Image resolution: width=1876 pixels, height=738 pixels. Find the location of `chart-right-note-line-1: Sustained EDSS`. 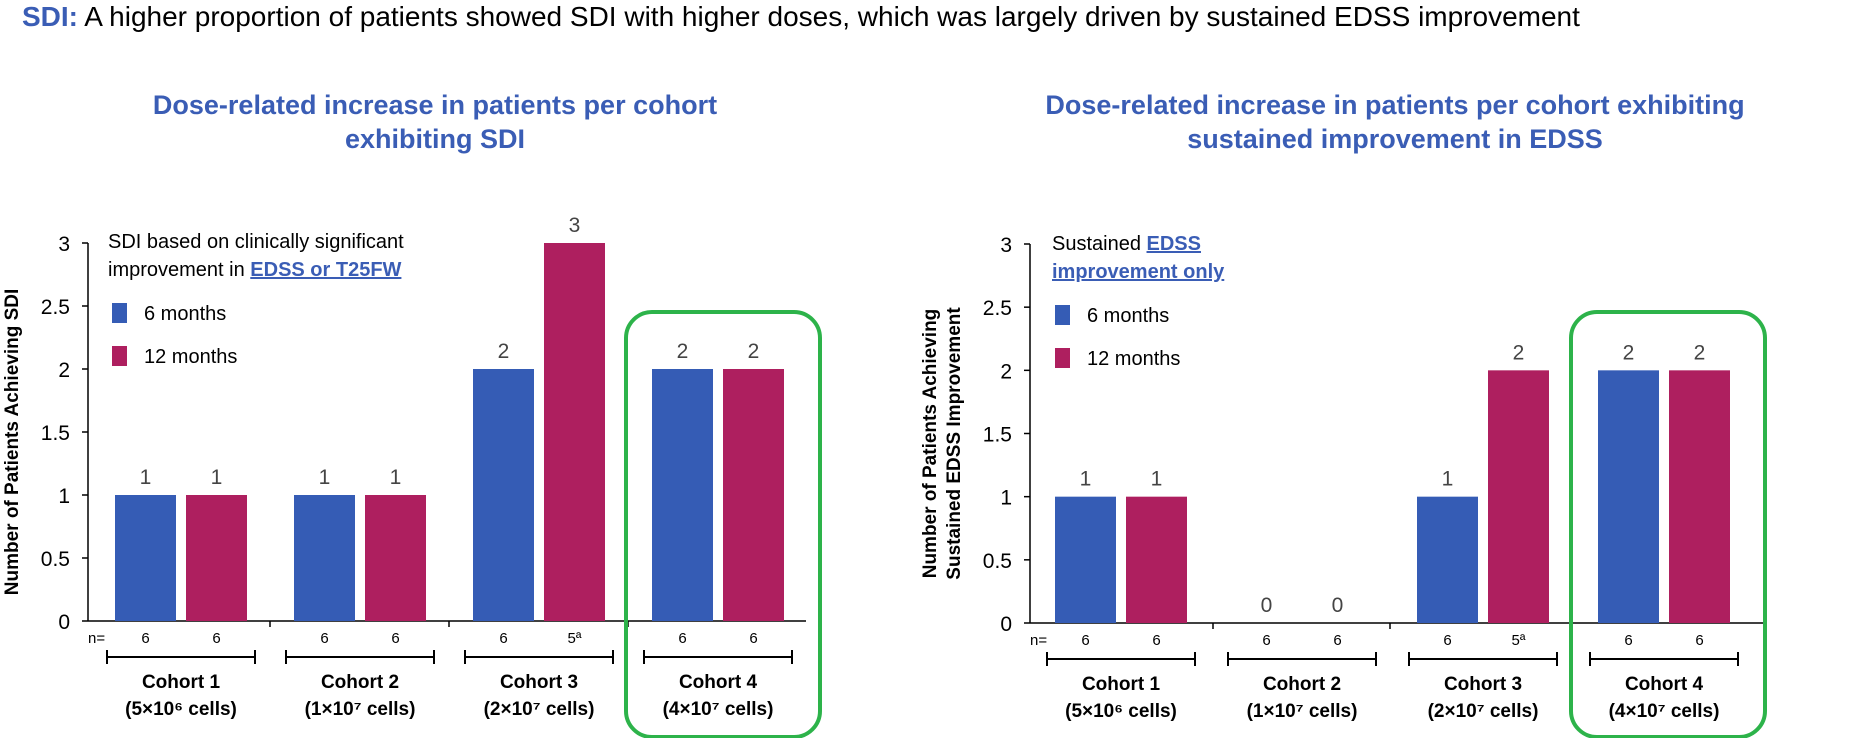

chart-right-note-line-1: Sustained EDSS is located at coordinates (1126, 244).